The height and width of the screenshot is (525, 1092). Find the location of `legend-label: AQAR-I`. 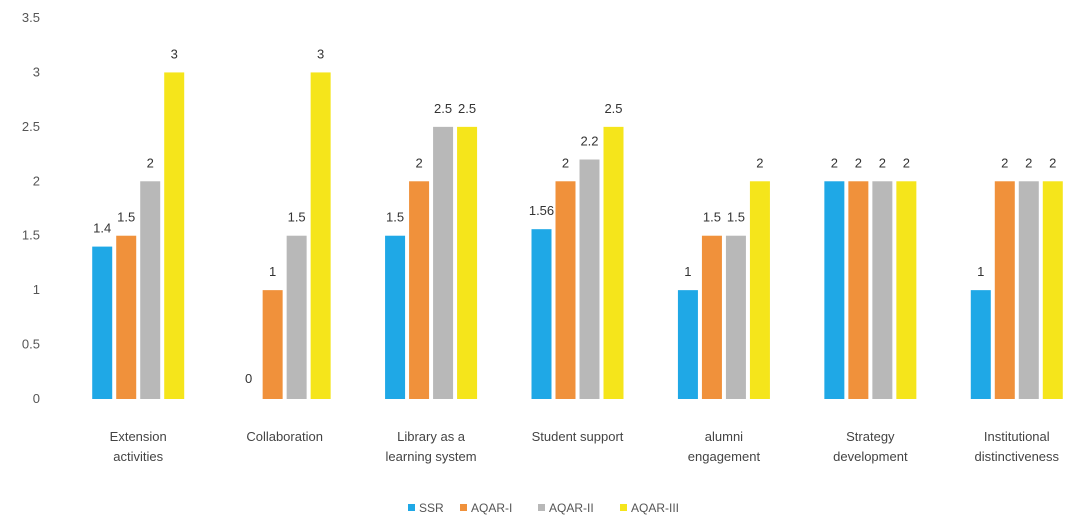

legend-label: AQAR-I is located at coordinates (491, 508).